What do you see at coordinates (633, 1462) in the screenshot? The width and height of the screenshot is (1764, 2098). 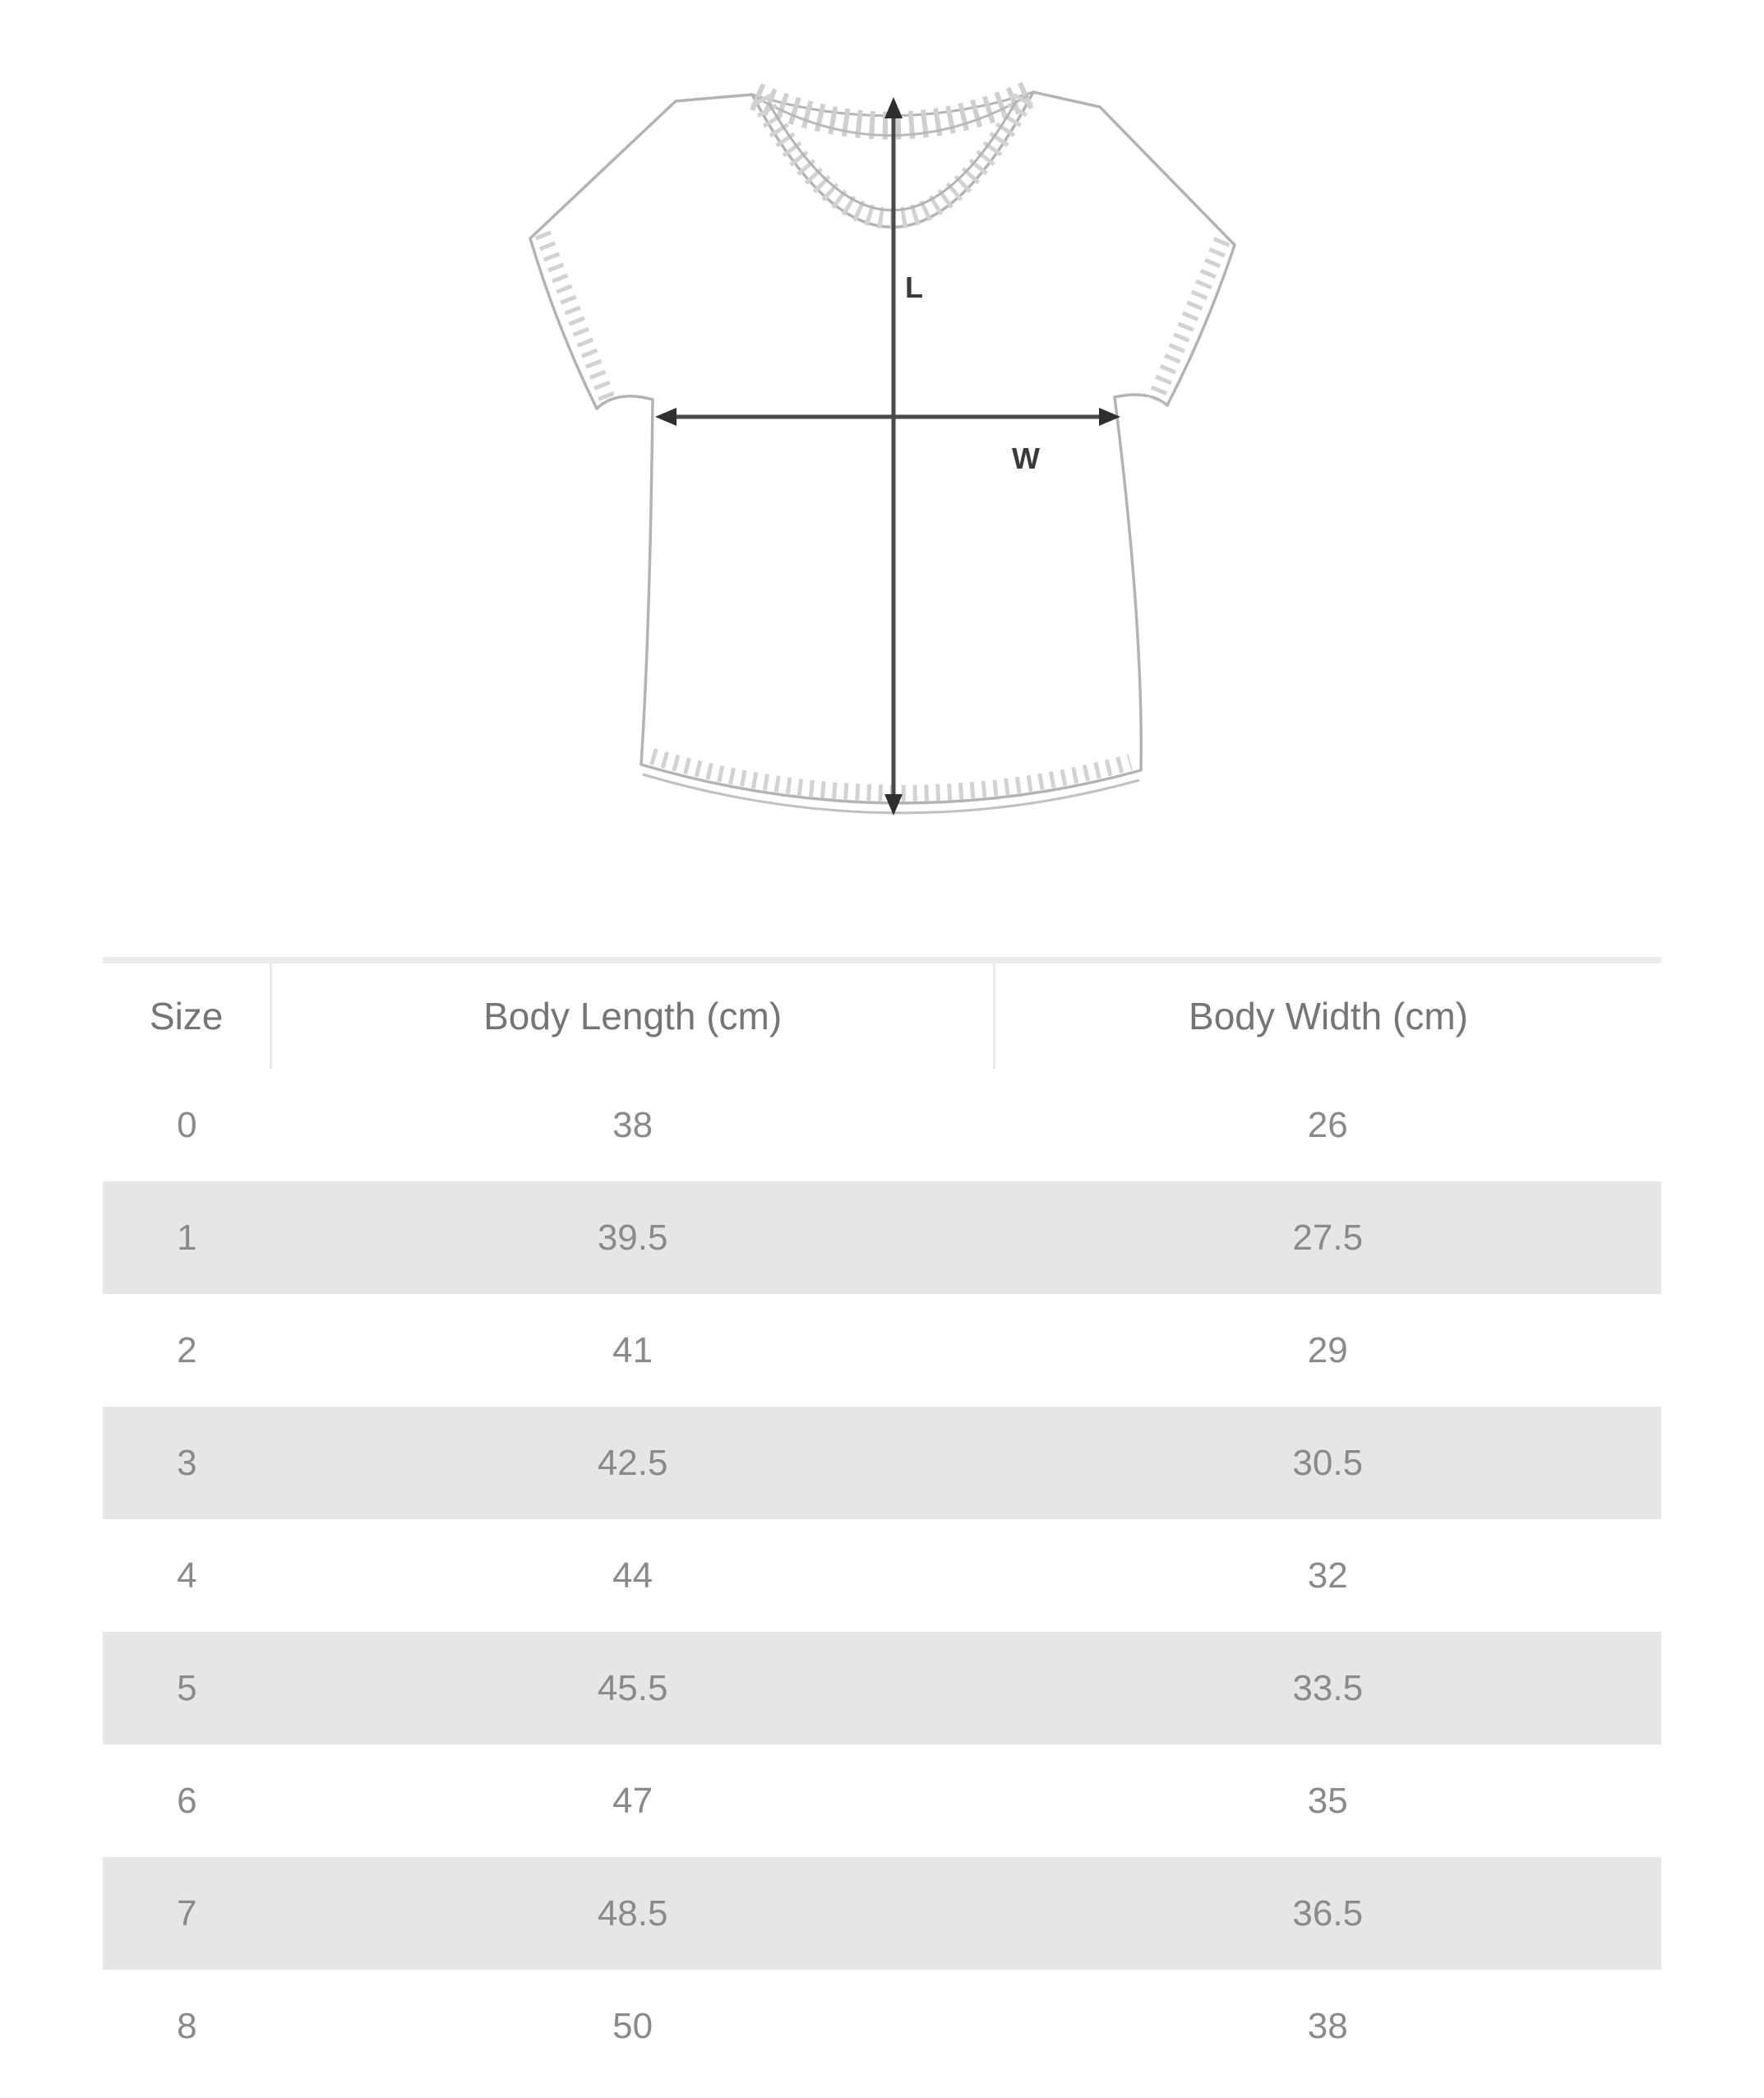 I see `cell-body-length: 42.5` at bounding box center [633, 1462].